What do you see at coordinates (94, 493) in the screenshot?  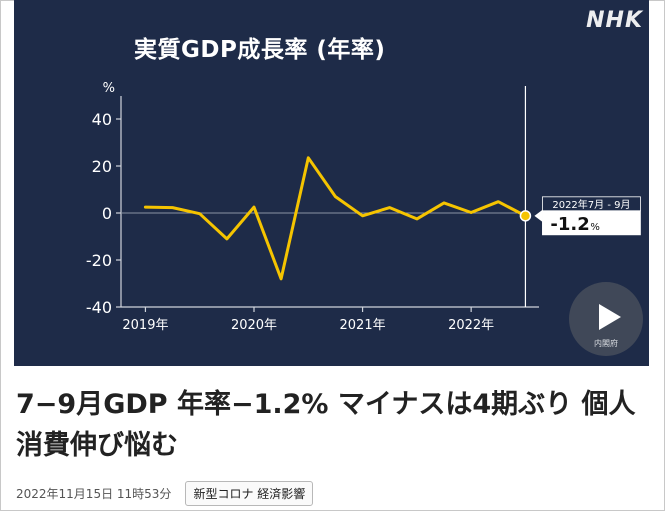 I see `publish-date: 2022年11月15日 11時53分` at bounding box center [94, 493].